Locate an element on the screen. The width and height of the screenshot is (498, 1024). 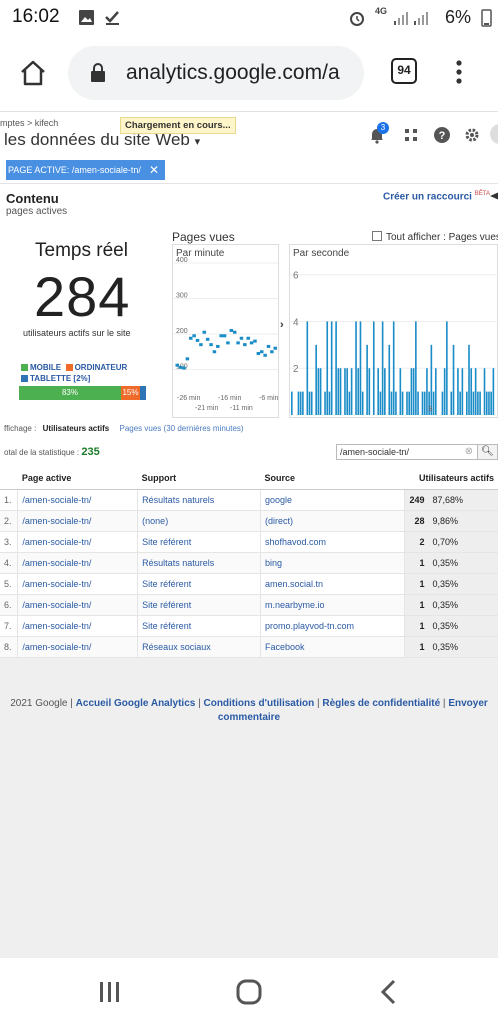
row-users: 2 is located at coordinates (416, 542).